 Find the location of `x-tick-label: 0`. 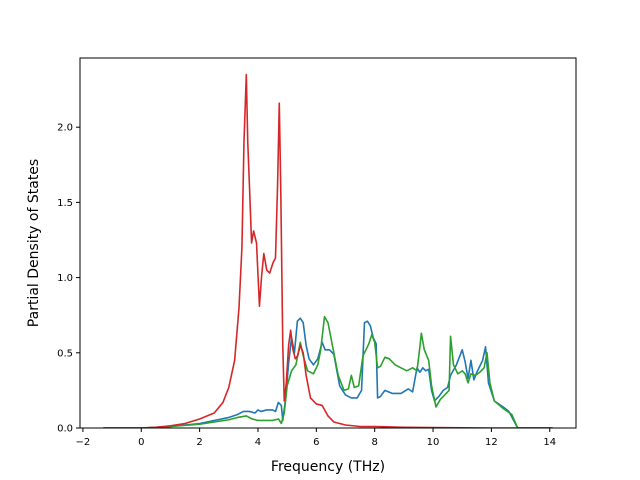

x-tick-label: 0 is located at coordinates (141, 442).